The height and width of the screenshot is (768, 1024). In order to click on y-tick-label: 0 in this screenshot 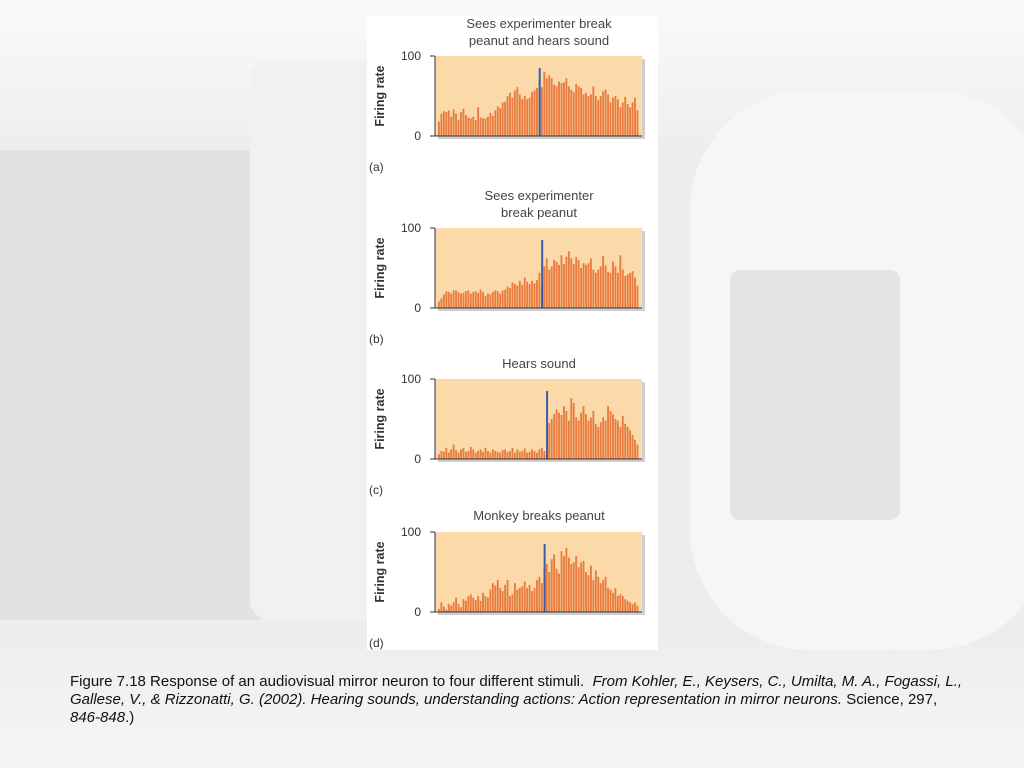, I will do `click(417, 459)`.